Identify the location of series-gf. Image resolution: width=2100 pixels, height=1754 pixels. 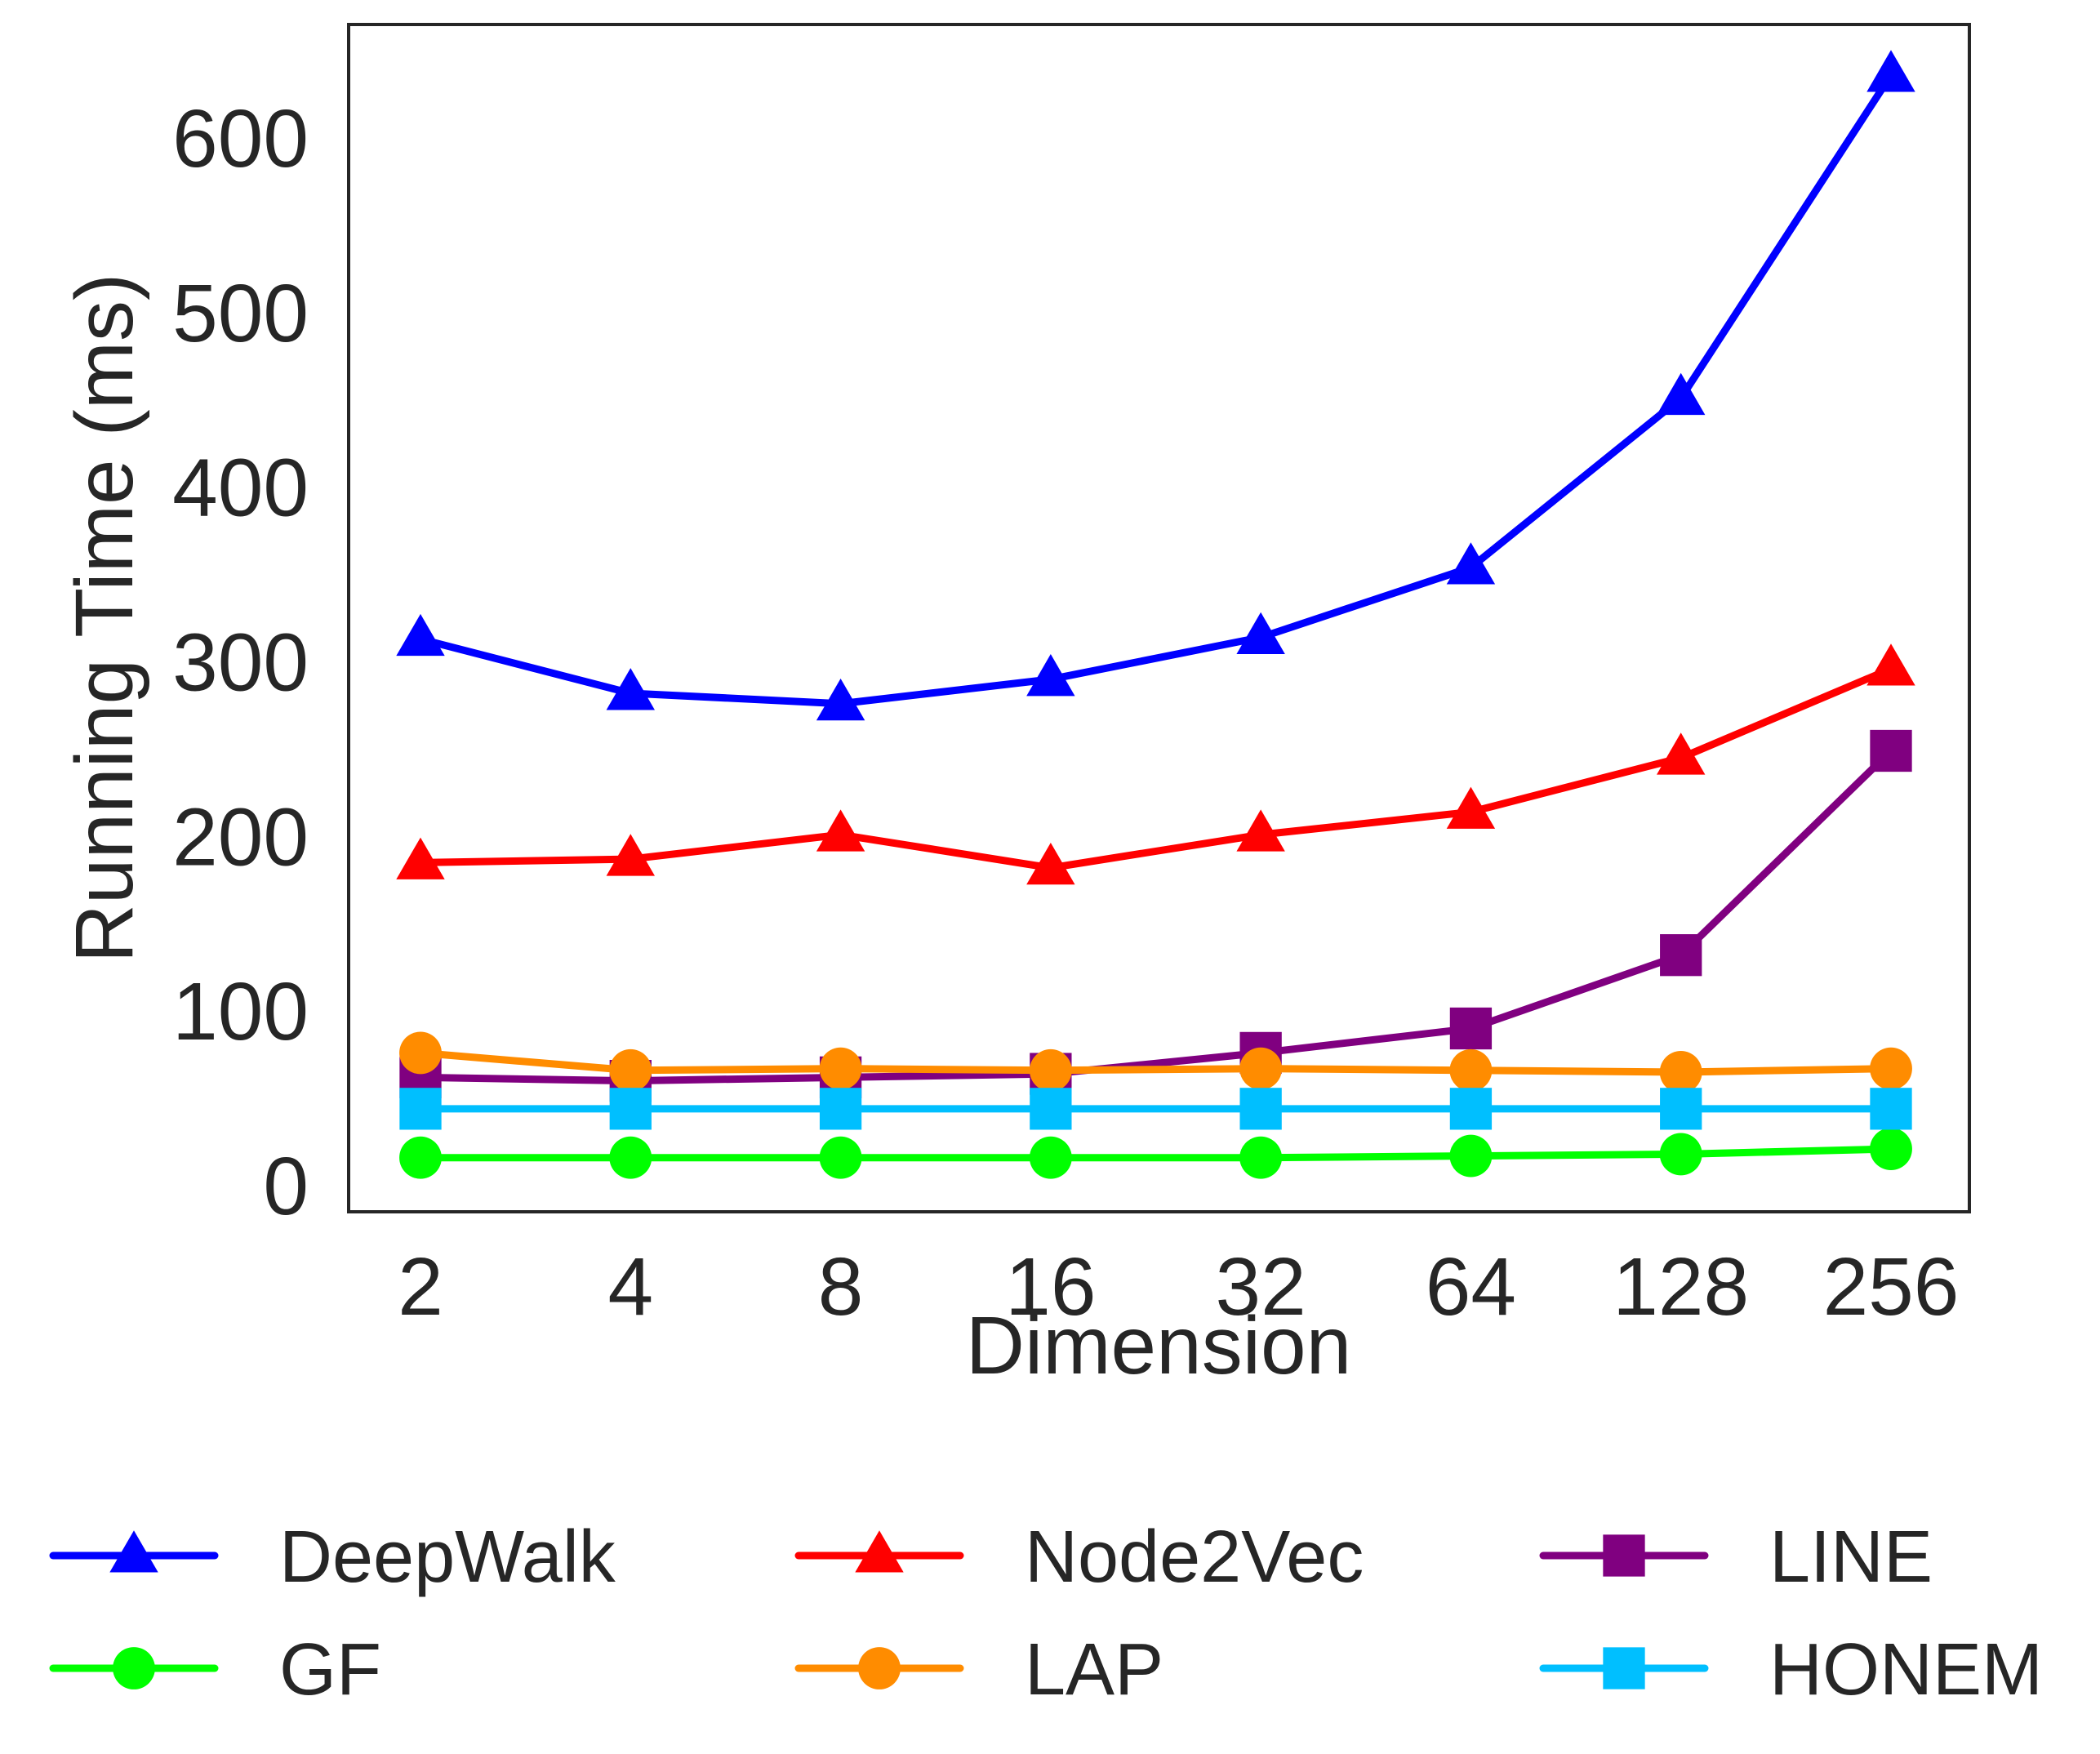
(1155, 1153).